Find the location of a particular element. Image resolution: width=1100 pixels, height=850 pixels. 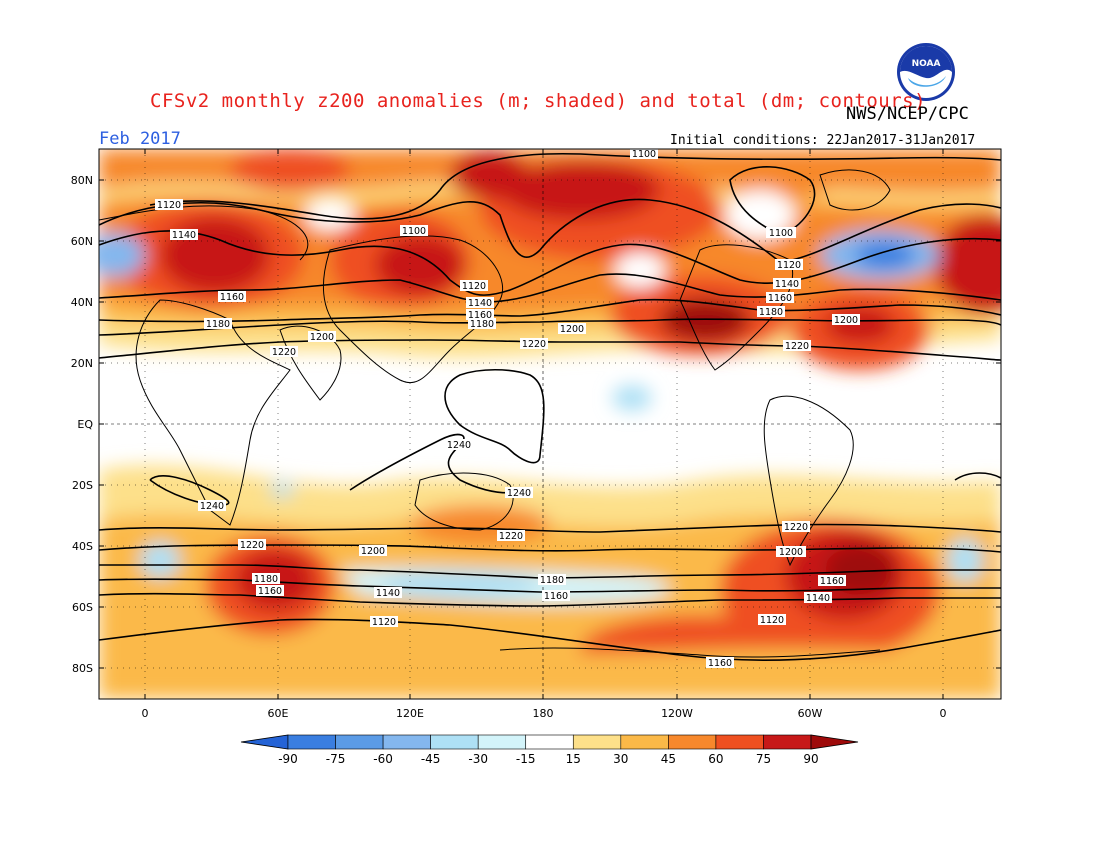

colorbar-label: 30 is located at coordinates (620, 759).